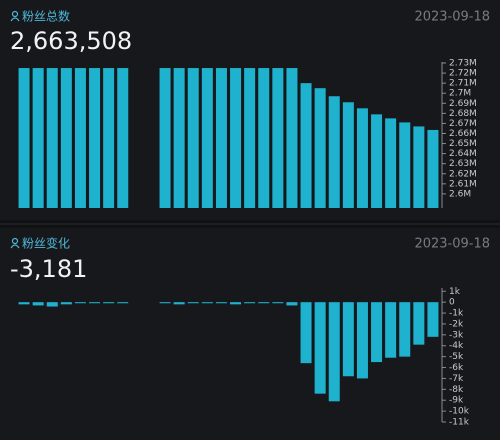 This screenshot has width=500, height=440. What do you see at coordinates (456, 346) in the screenshot?
I see `y-tick-label: -4k` at bounding box center [456, 346].